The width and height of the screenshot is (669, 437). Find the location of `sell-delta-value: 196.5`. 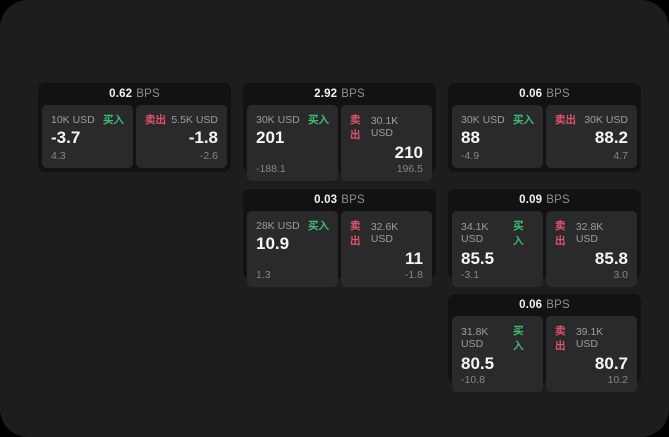

sell-delta-value: 196.5 is located at coordinates (409, 168).